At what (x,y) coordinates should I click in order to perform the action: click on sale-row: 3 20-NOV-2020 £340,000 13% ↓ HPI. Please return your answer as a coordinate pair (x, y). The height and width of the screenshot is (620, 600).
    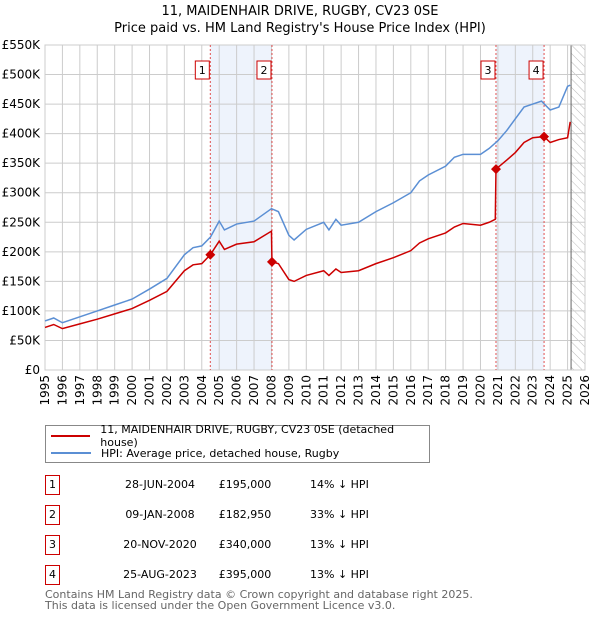
    Looking at the image, I should click on (245, 545).